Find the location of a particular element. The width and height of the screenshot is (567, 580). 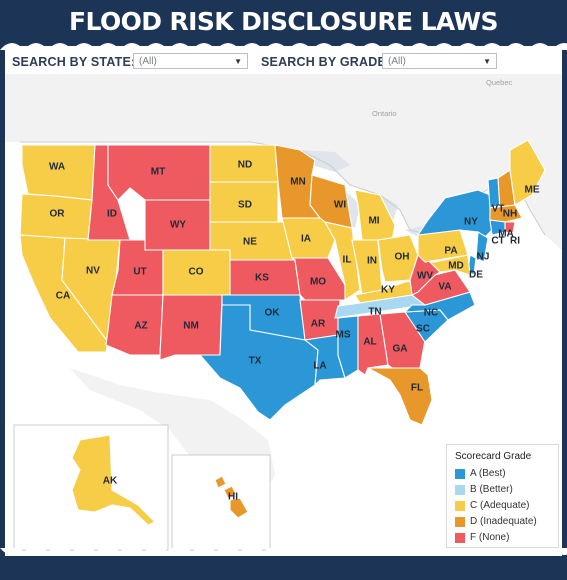

state-label-id: ID is located at coordinates (112, 214).